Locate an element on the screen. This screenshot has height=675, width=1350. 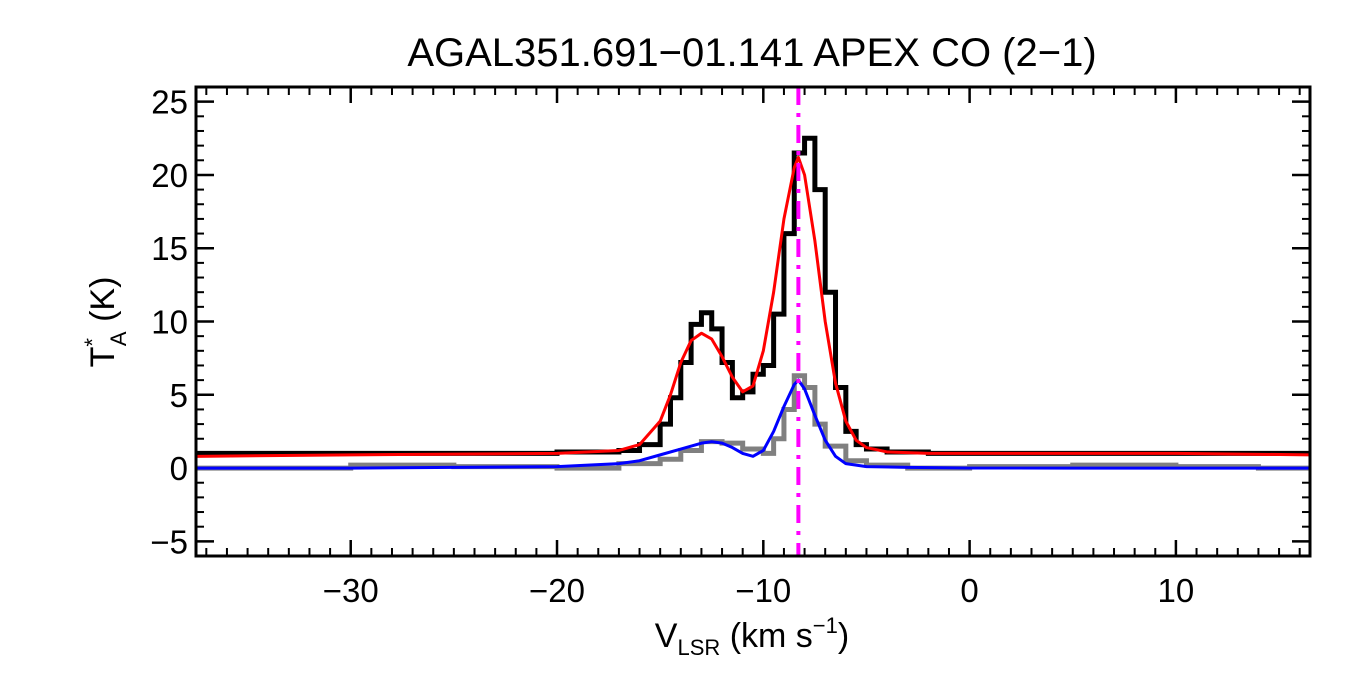
x-label-sup: −1 is located at coordinates (825, 625).